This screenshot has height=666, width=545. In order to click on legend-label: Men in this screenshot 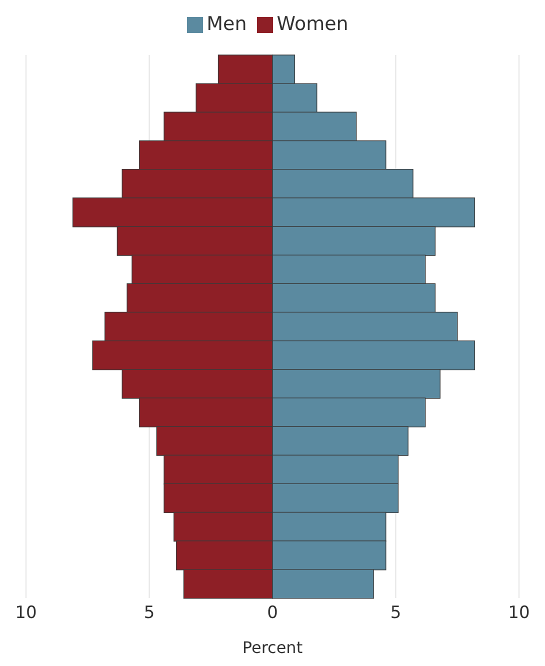, I will do `click(226, 24)`.